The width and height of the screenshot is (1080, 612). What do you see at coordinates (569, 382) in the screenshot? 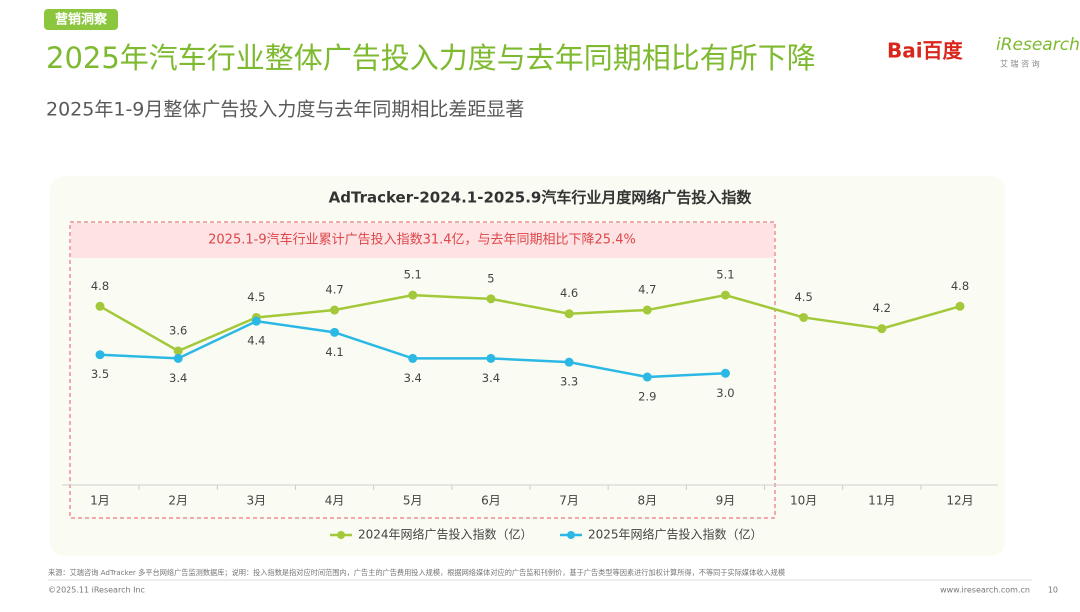
I see `data-label: 3.3` at bounding box center [569, 382].